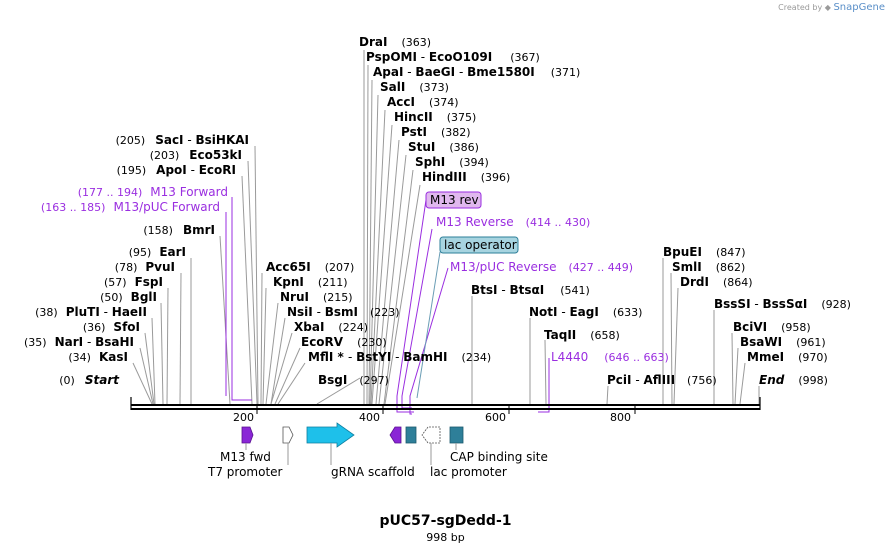  Describe the element at coordinates (859, 7) in the screenshot. I see `credit-brand: SnapGene` at that location.